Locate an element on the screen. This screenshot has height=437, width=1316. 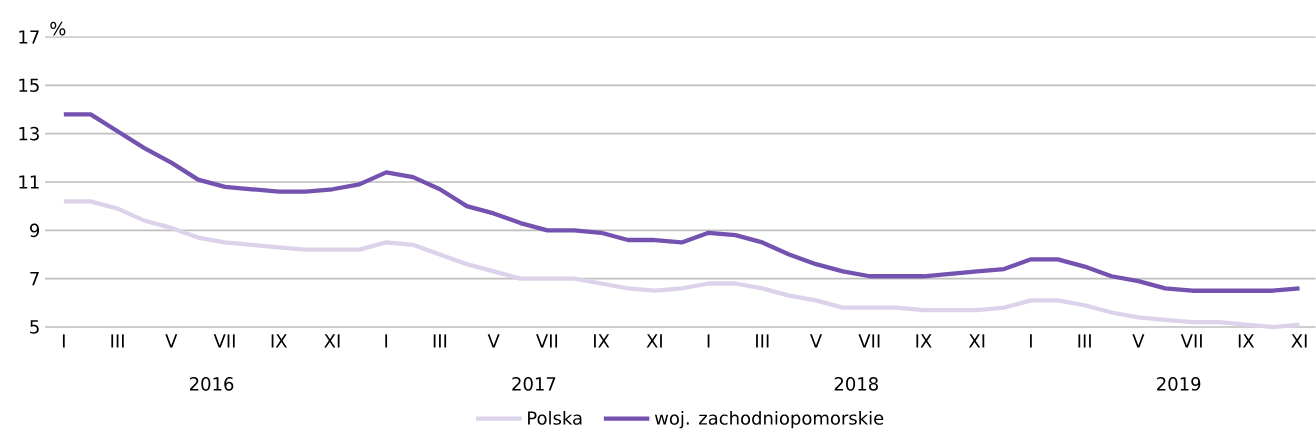
y-tick-label: 13 is located at coordinates (29, 133).